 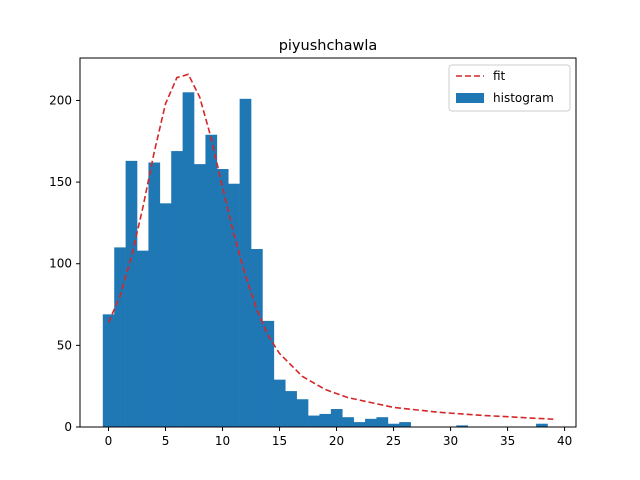 What do you see at coordinates (564, 441) in the screenshot?
I see `x-tick-label: 40` at bounding box center [564, 441].